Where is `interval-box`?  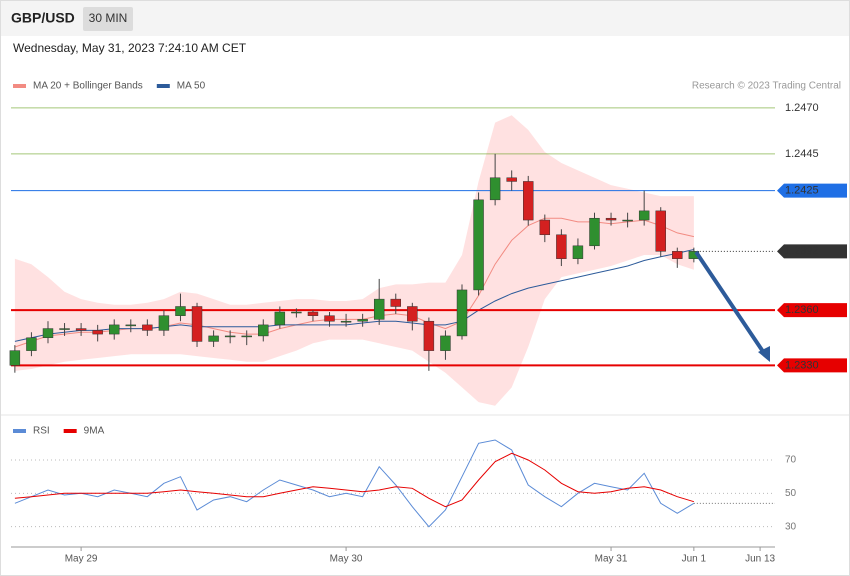 interval-box is located at coordinates (108, 19).